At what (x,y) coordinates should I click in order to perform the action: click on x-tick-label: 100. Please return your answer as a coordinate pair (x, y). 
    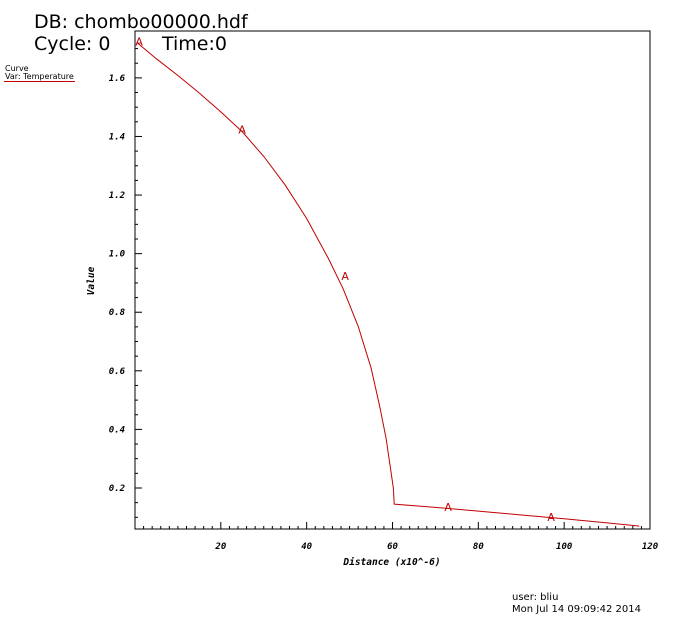
    Looking at the image, I should click on (564, 547).